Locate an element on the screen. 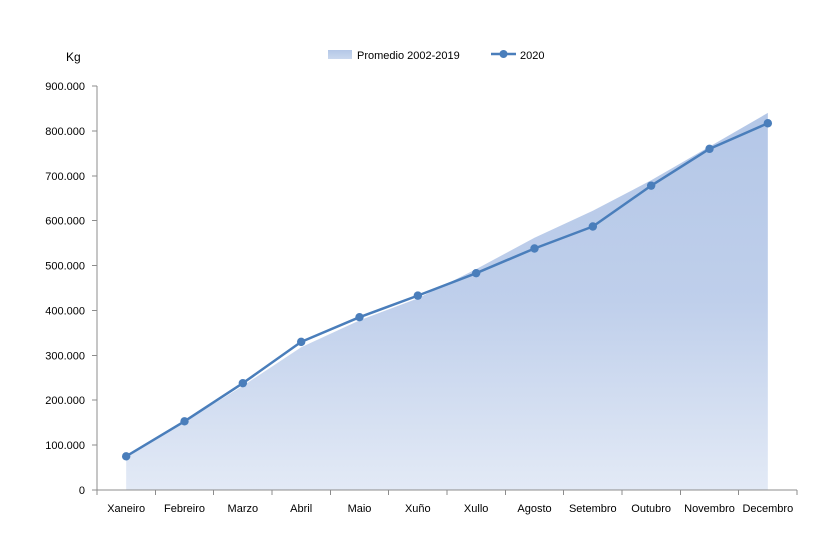 This screenshot has width=815, height=543. x-tick-label: Setembro is located at coordinates (593, 509).